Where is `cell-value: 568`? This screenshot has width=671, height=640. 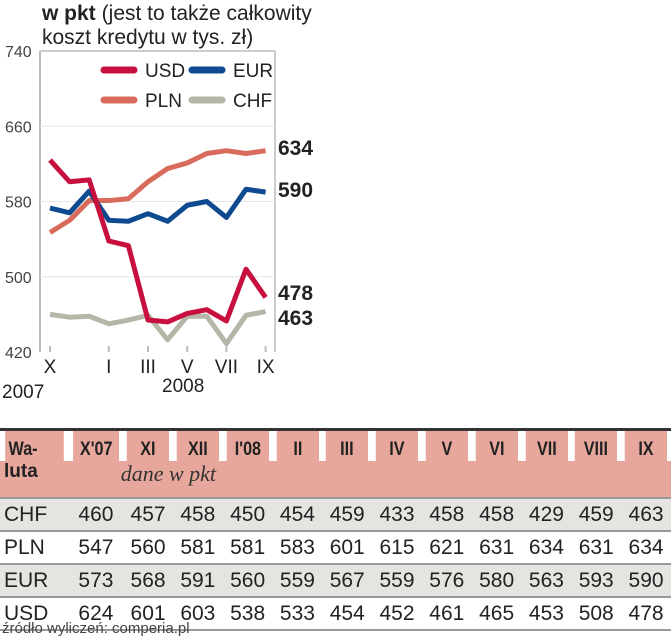
cell-value: 568 is located at coordinates (148, 581).